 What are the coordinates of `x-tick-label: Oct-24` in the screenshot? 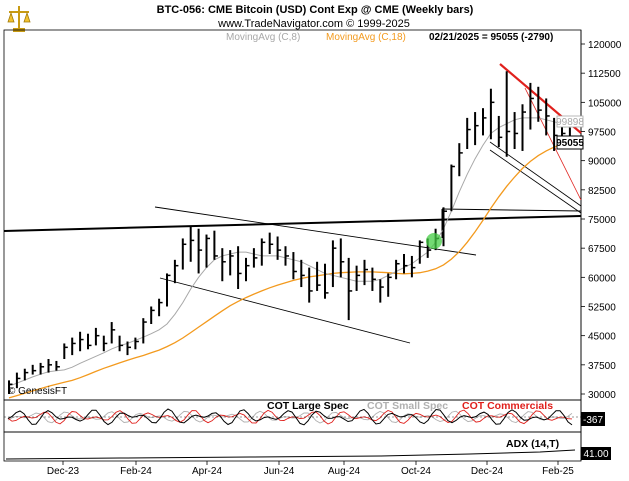 It's located at (416, 471).